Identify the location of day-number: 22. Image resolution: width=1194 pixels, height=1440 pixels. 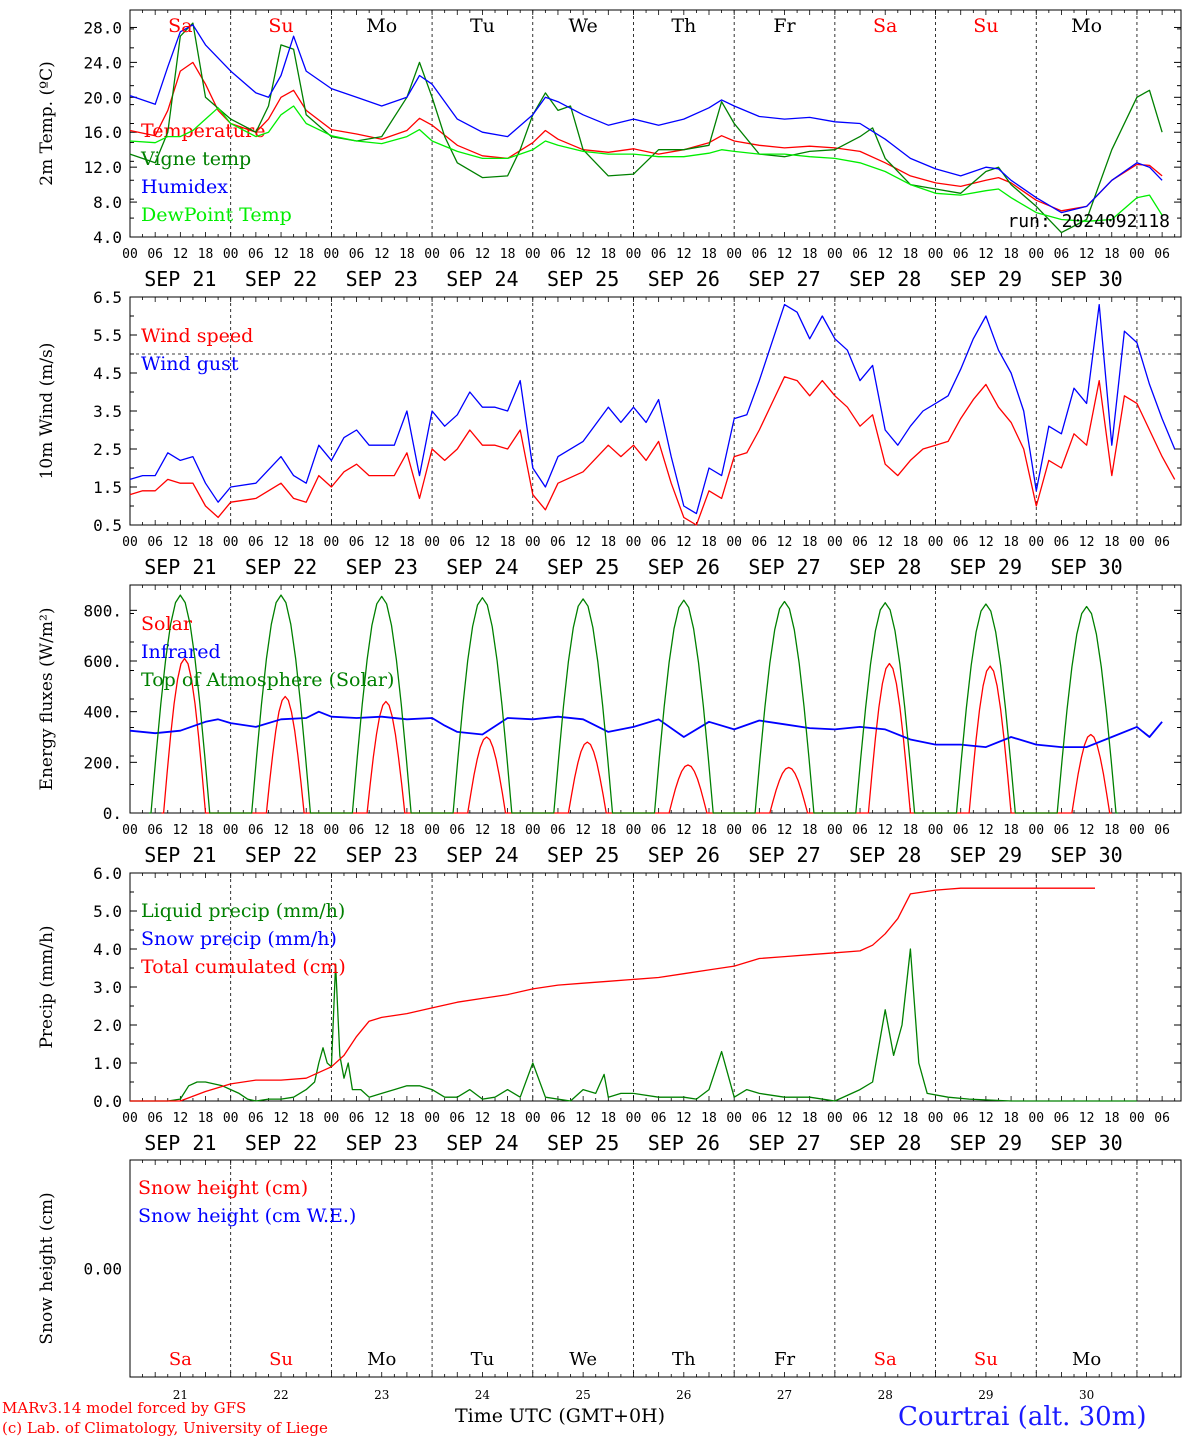
(280, 1395).